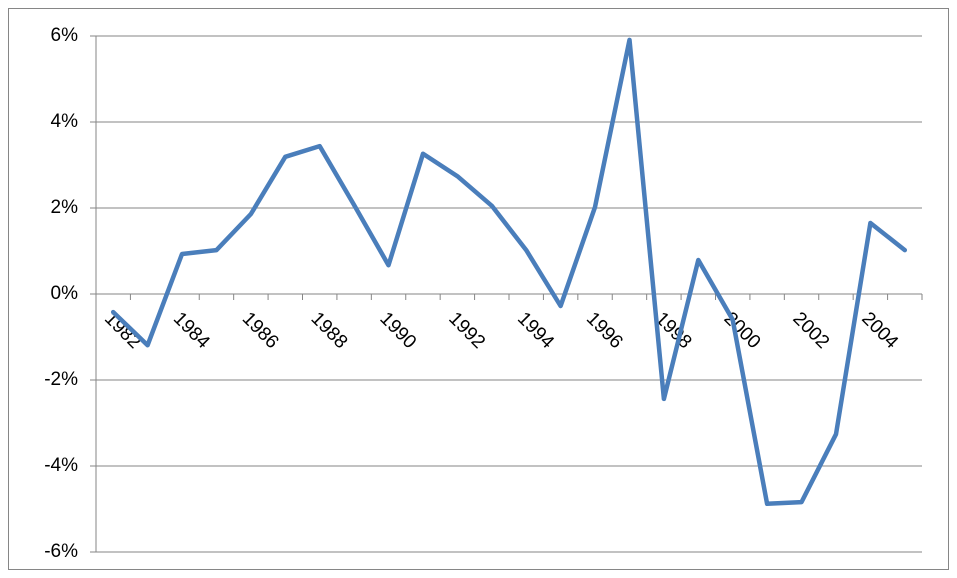  Describe the element at coordinates (65, 293) in the screenshot. I see `y-tick-label: 0%` at that location.